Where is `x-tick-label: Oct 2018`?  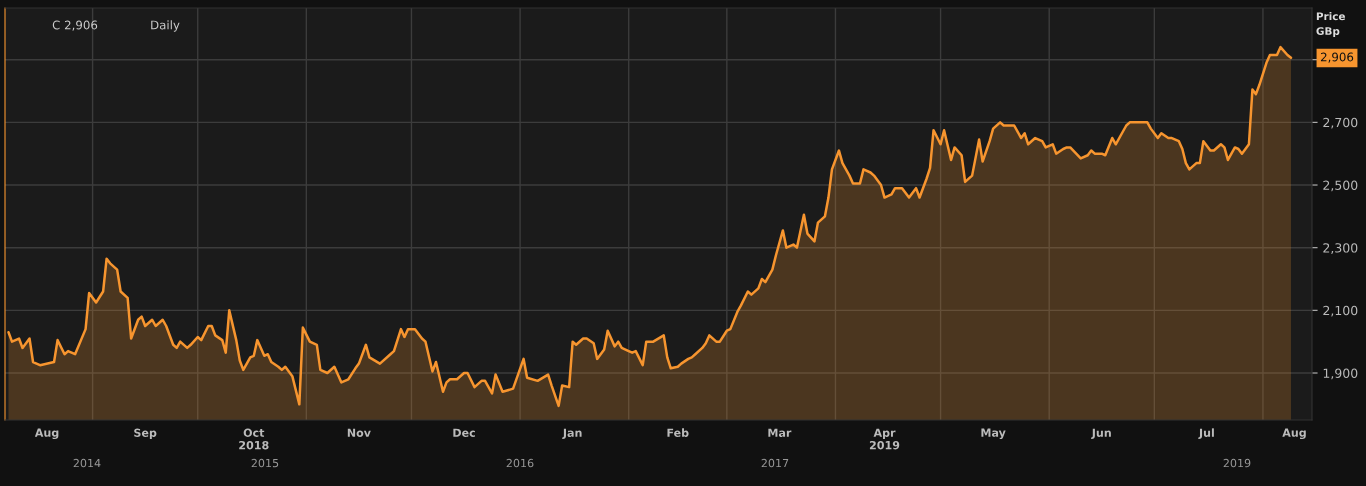
x-tick-label: Oct 2018 is located at coordinates (254, 439).